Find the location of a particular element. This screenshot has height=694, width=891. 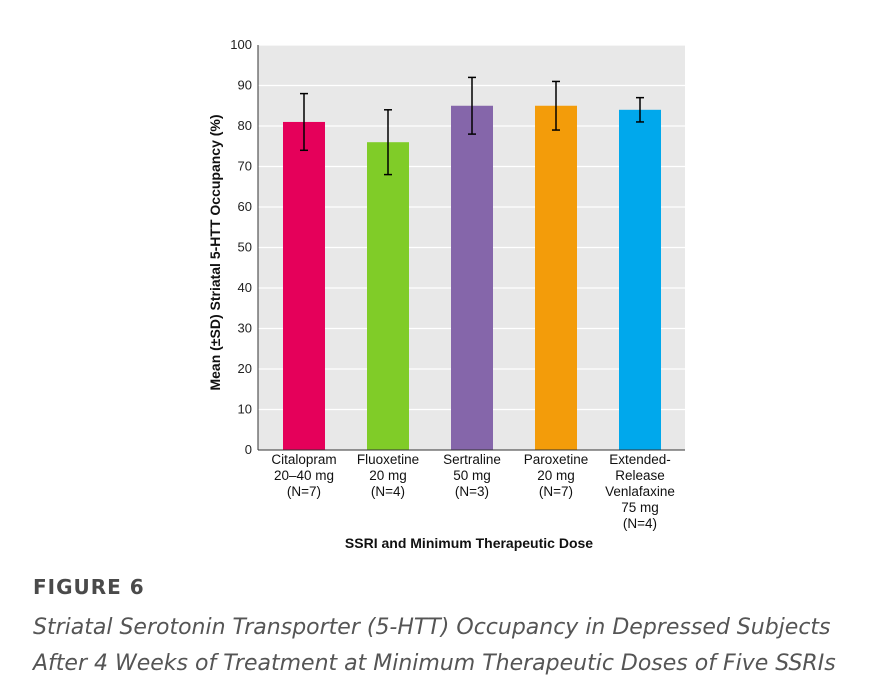

x-category-label: Citalopram is located at coordinates (303, 459).